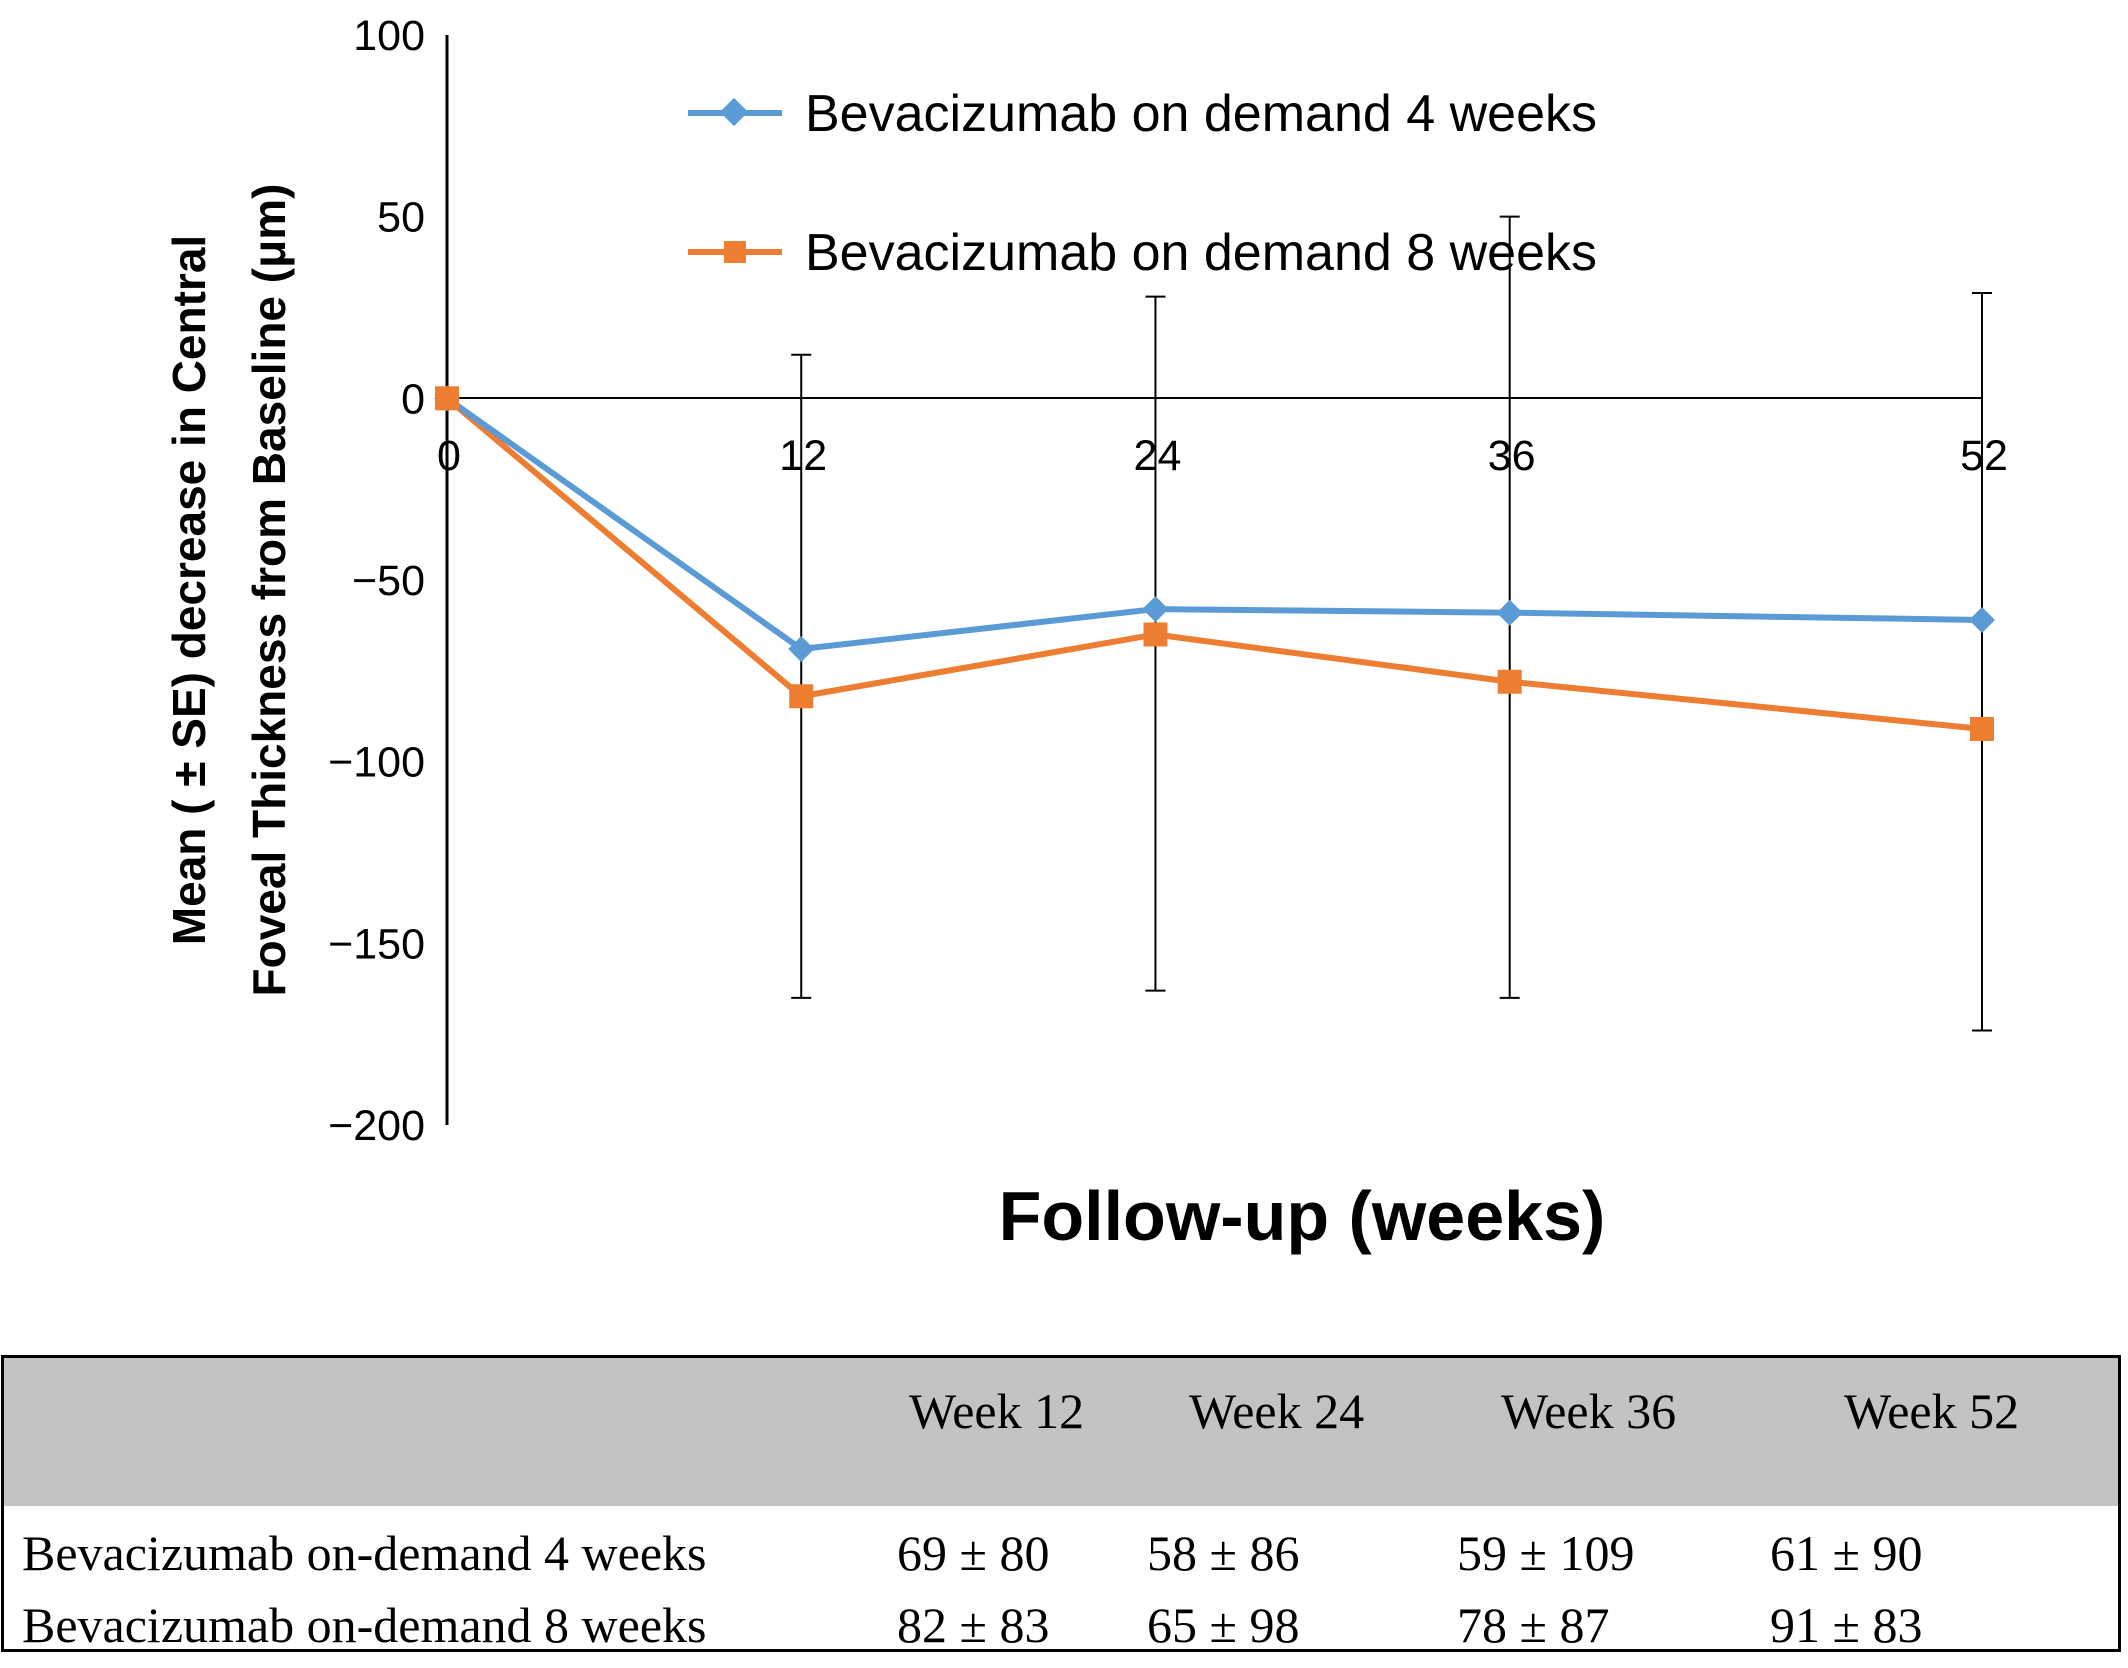 This screenshot has height=1668, width=2128. I want to click on table-cell: 59 ± 109, so click(1546, 1553).